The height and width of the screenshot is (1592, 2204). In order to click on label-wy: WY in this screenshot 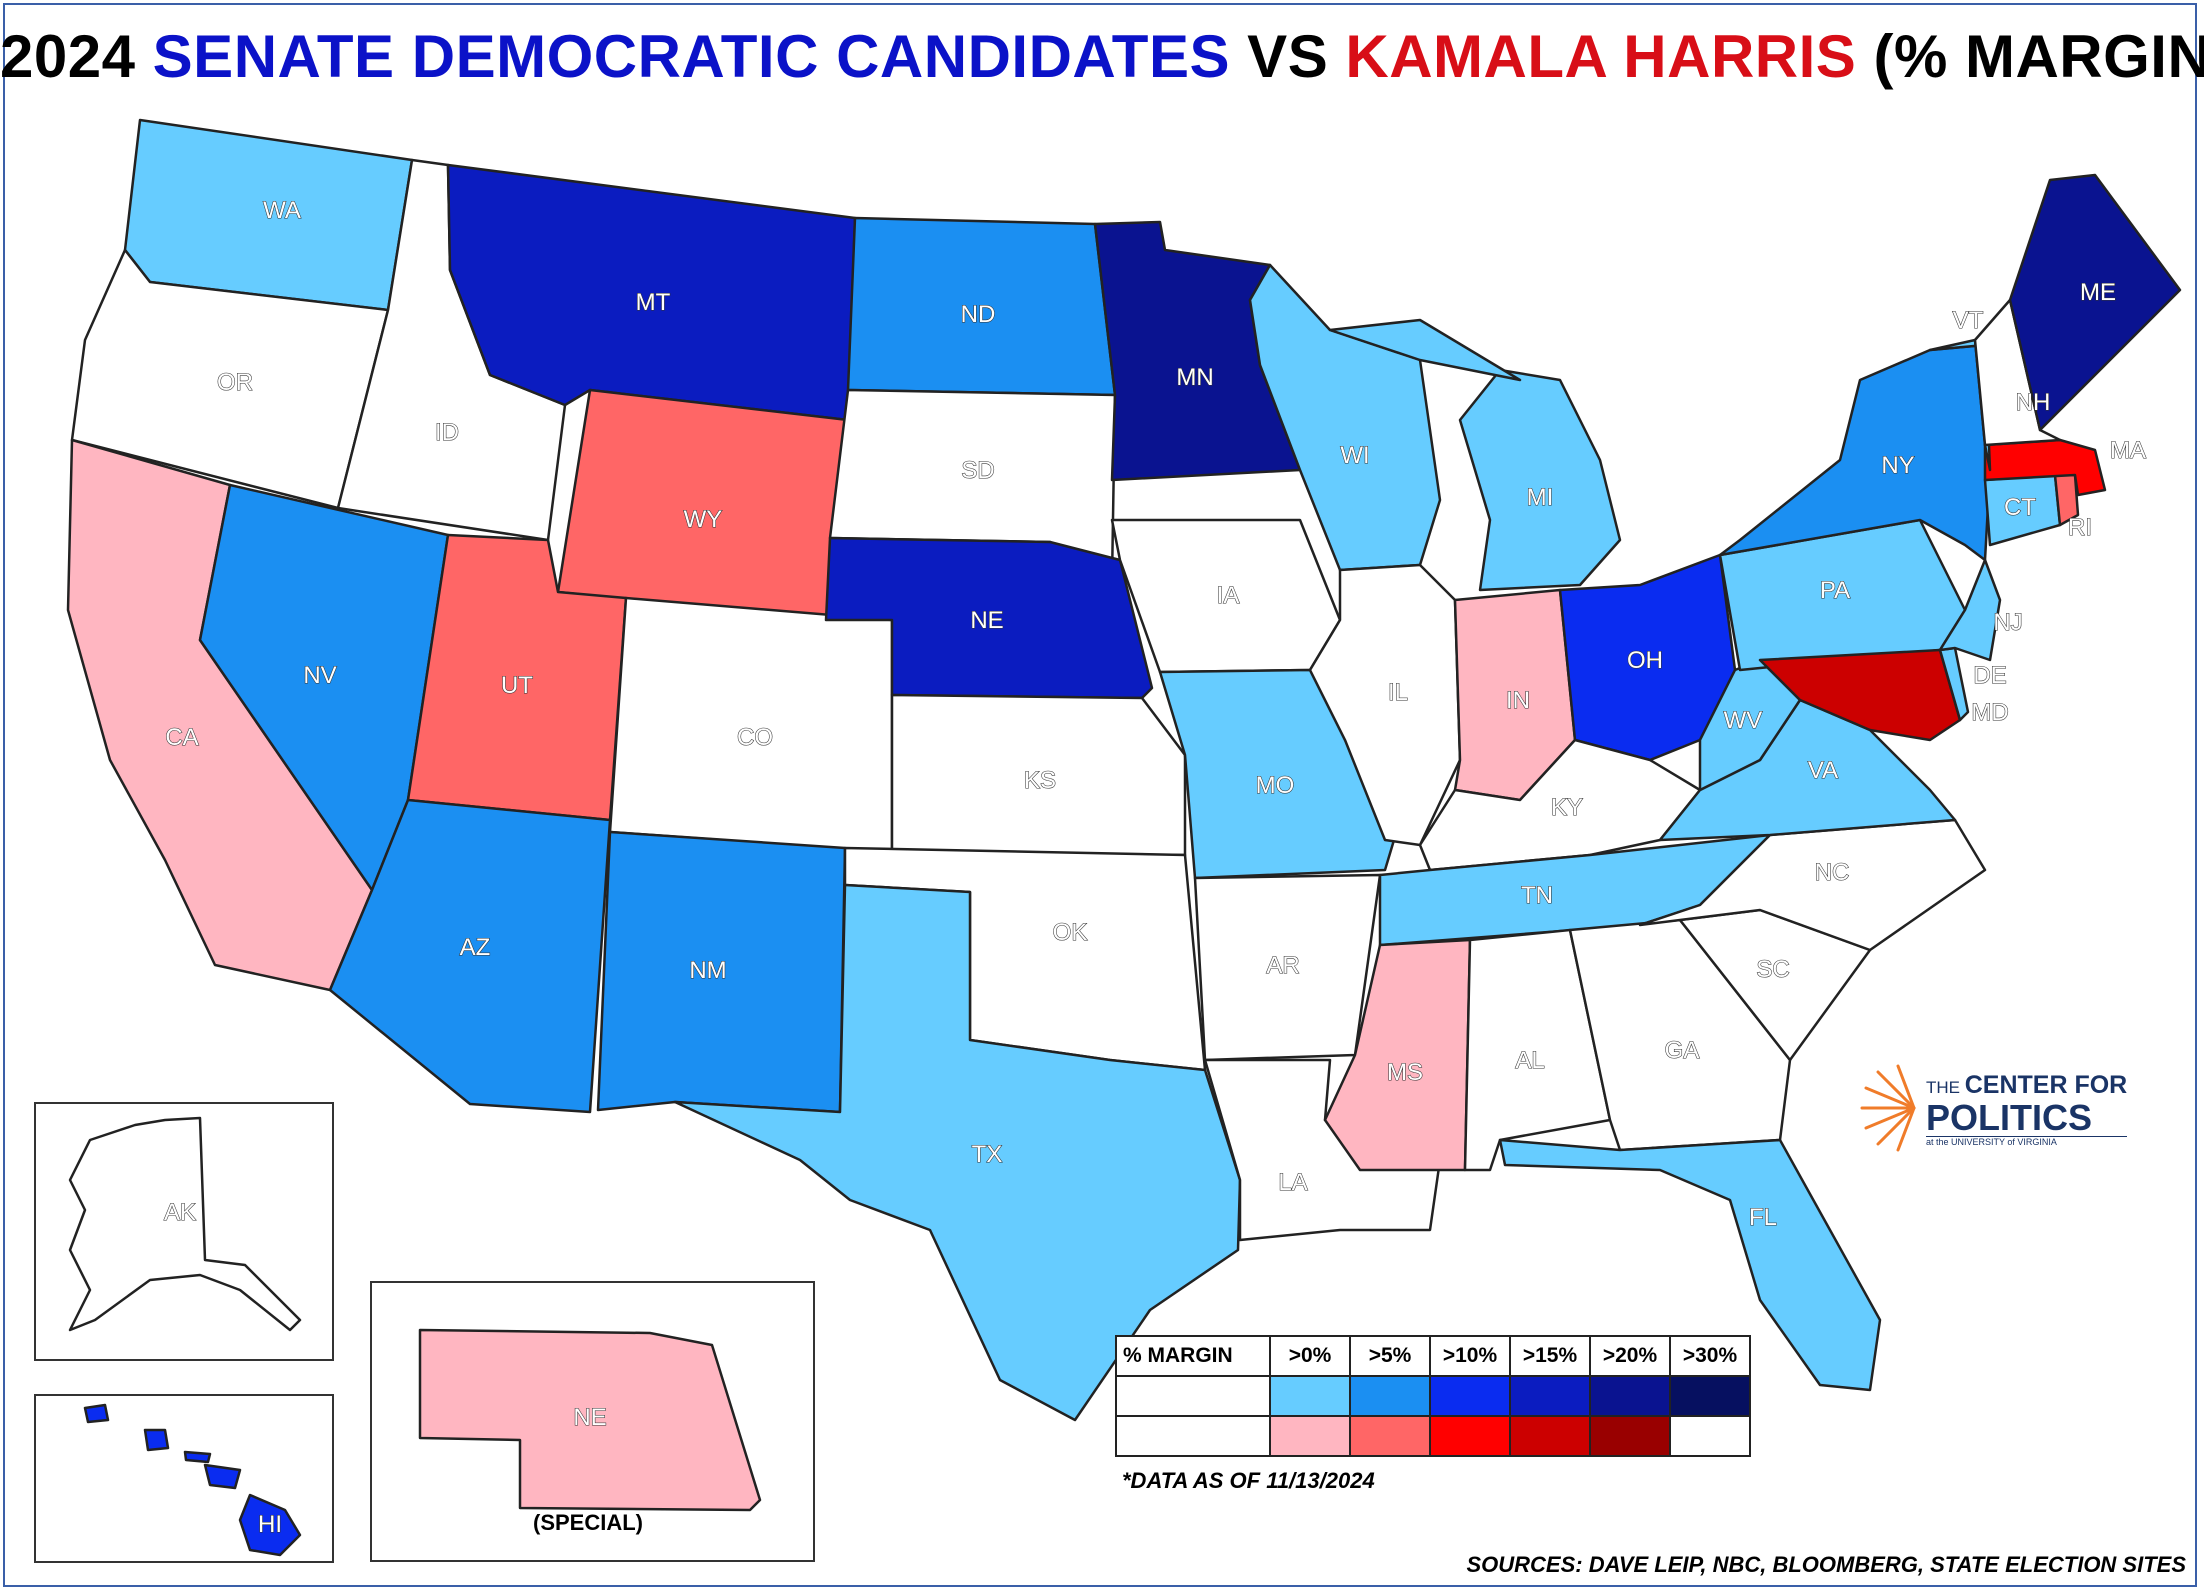, I will do `click(703, 519)`.